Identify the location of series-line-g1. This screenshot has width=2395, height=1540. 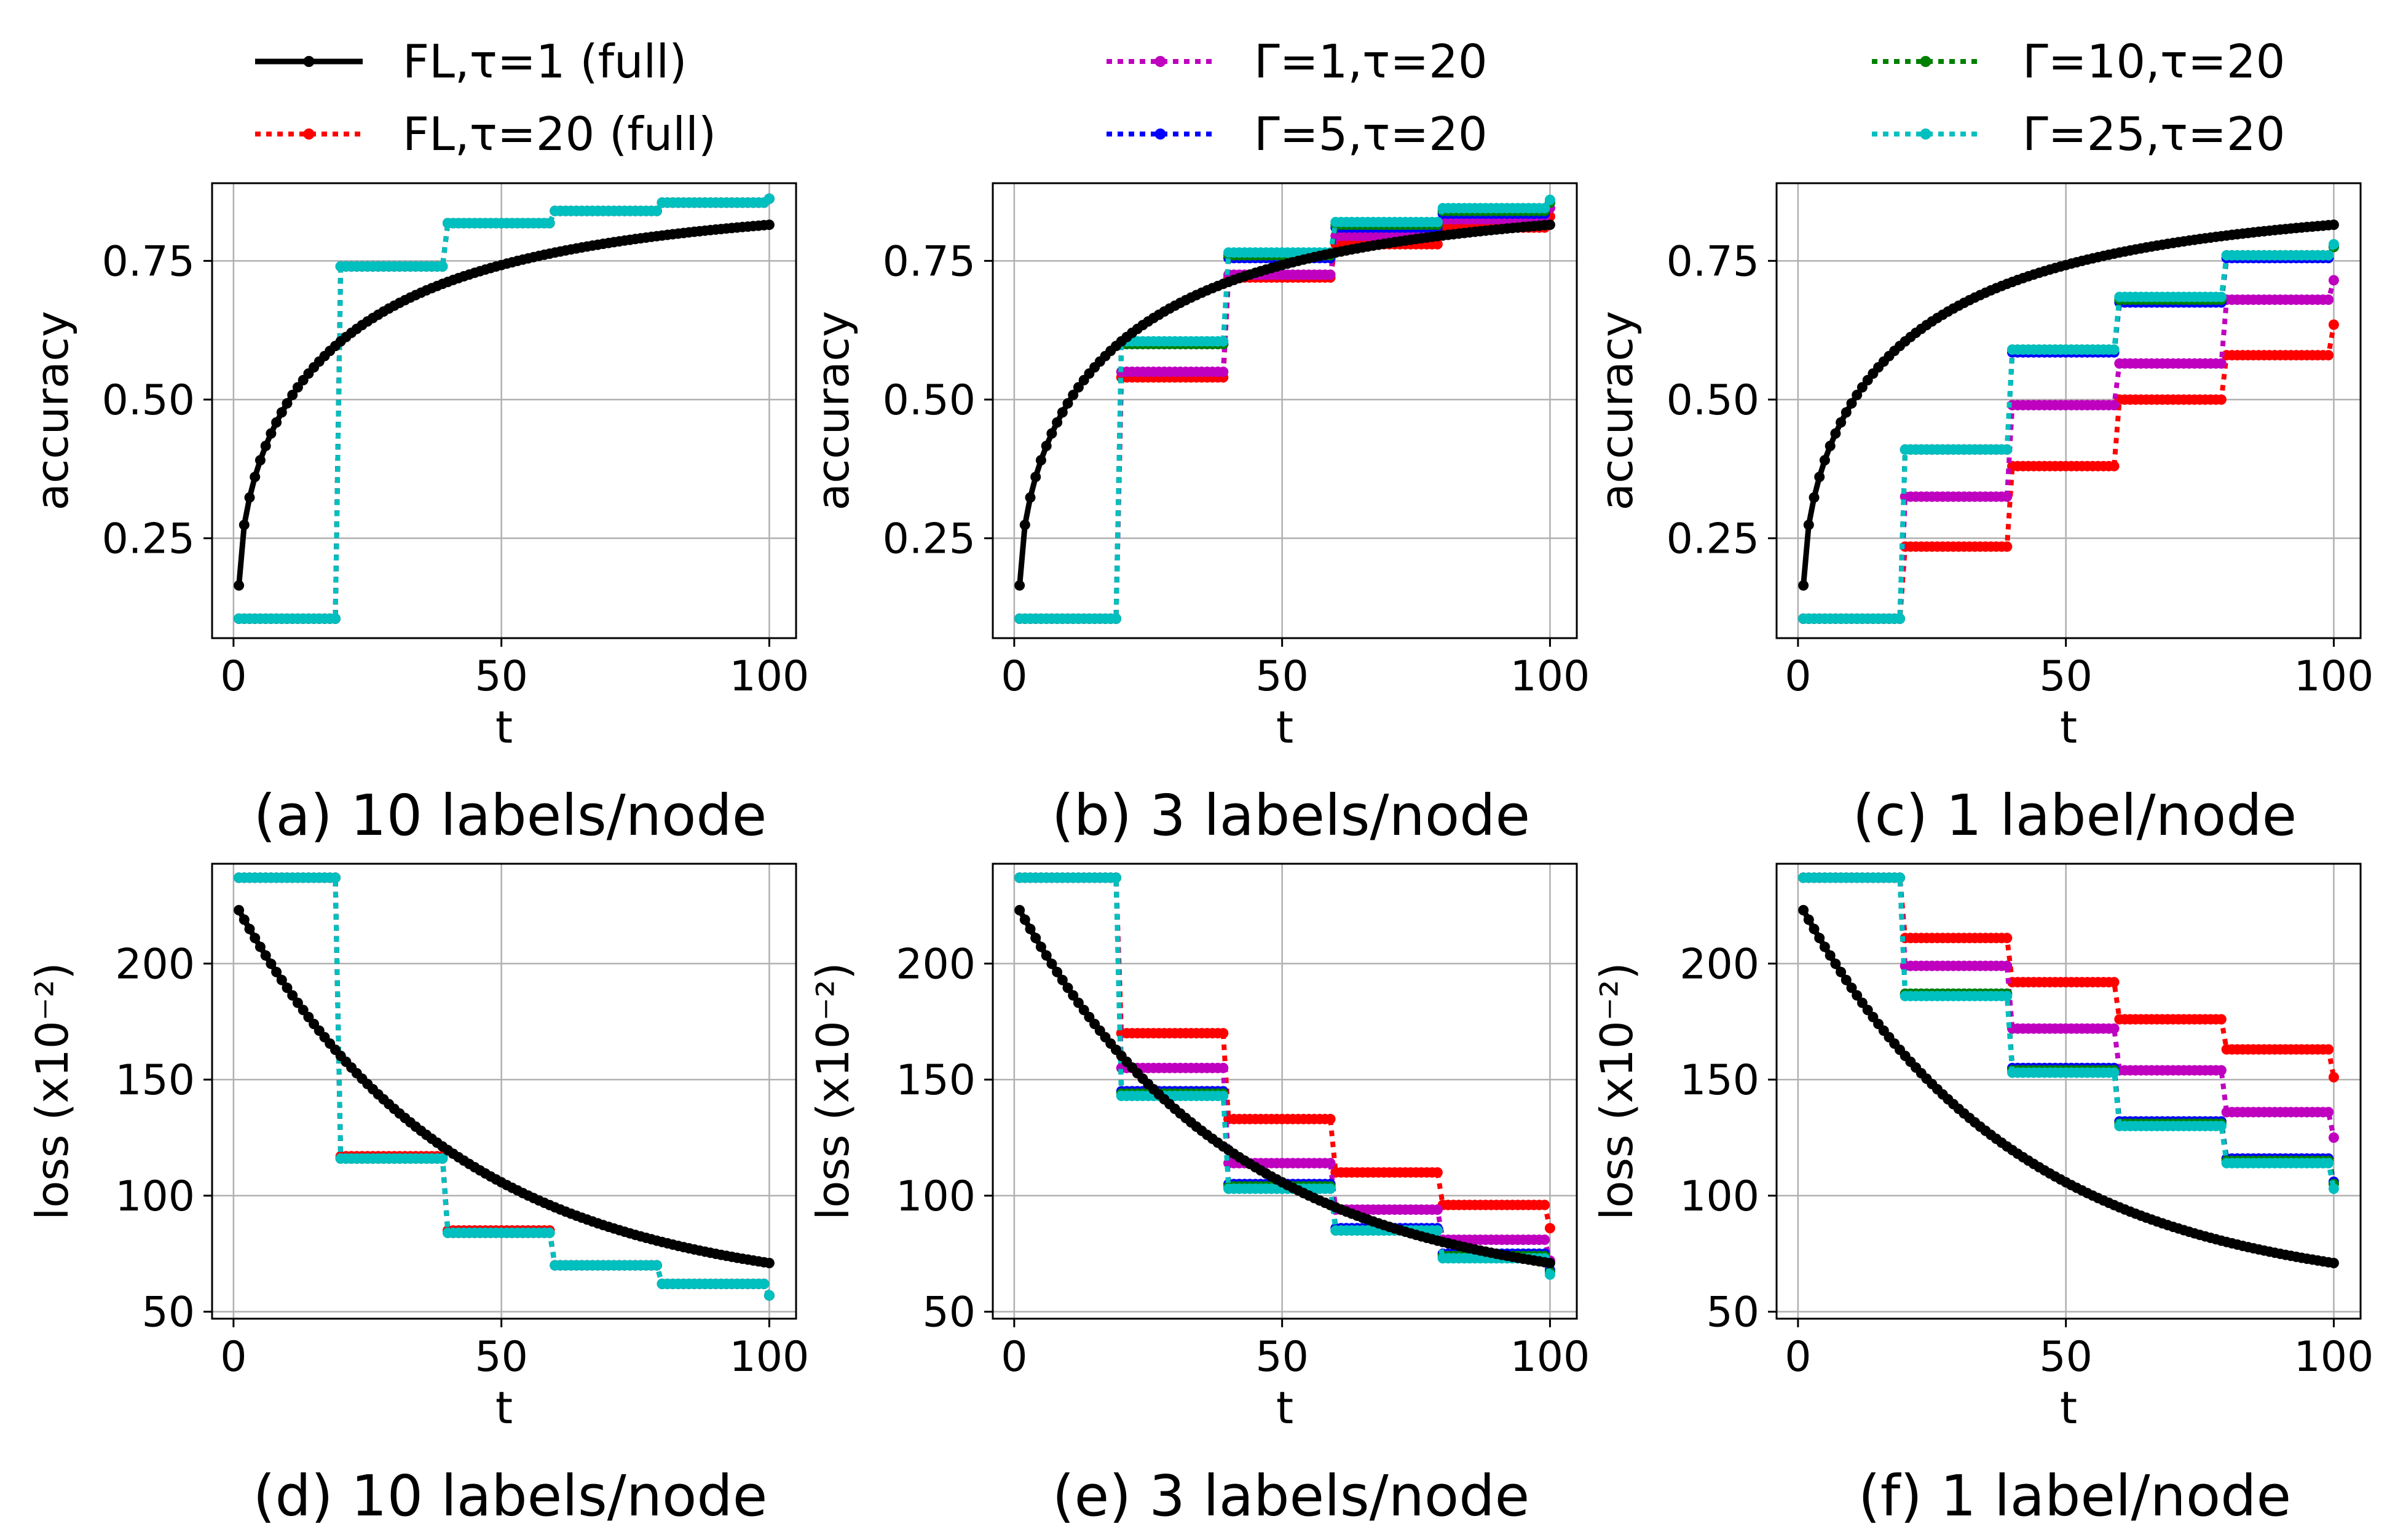
(1286, 414).